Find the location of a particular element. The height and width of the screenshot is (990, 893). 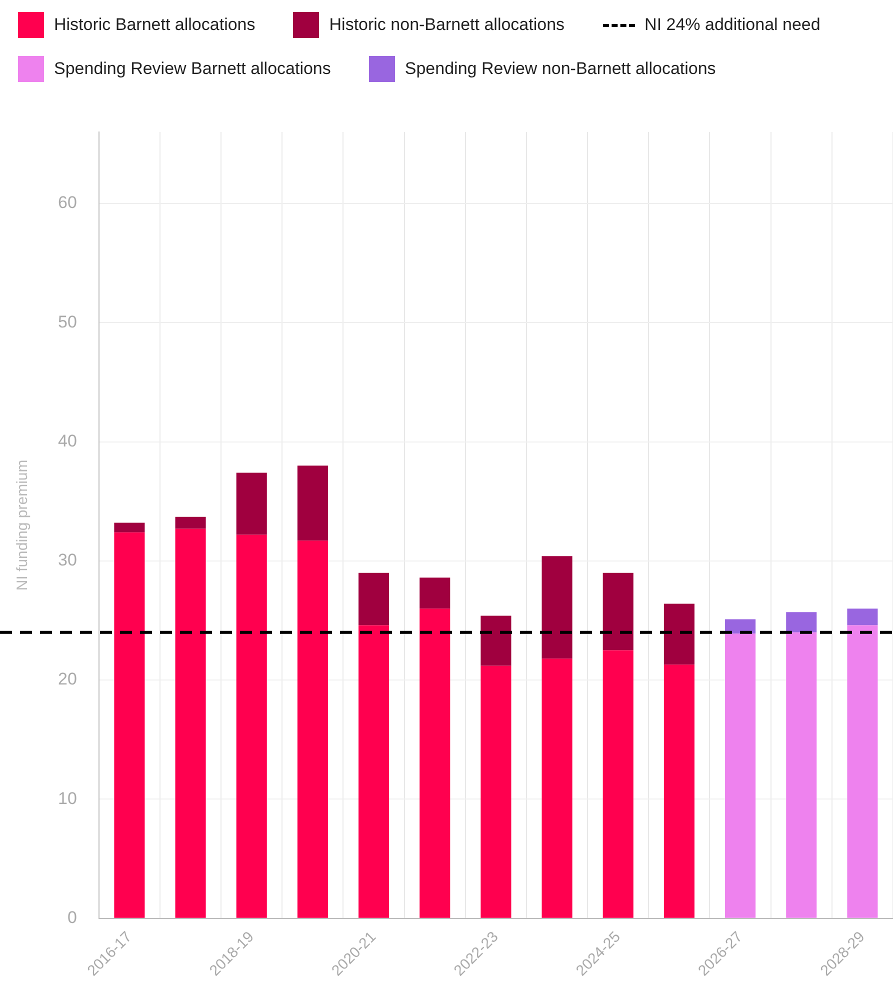

legend-label: Spending Review non-Barnett allocations is located at coordinates (560, 69).